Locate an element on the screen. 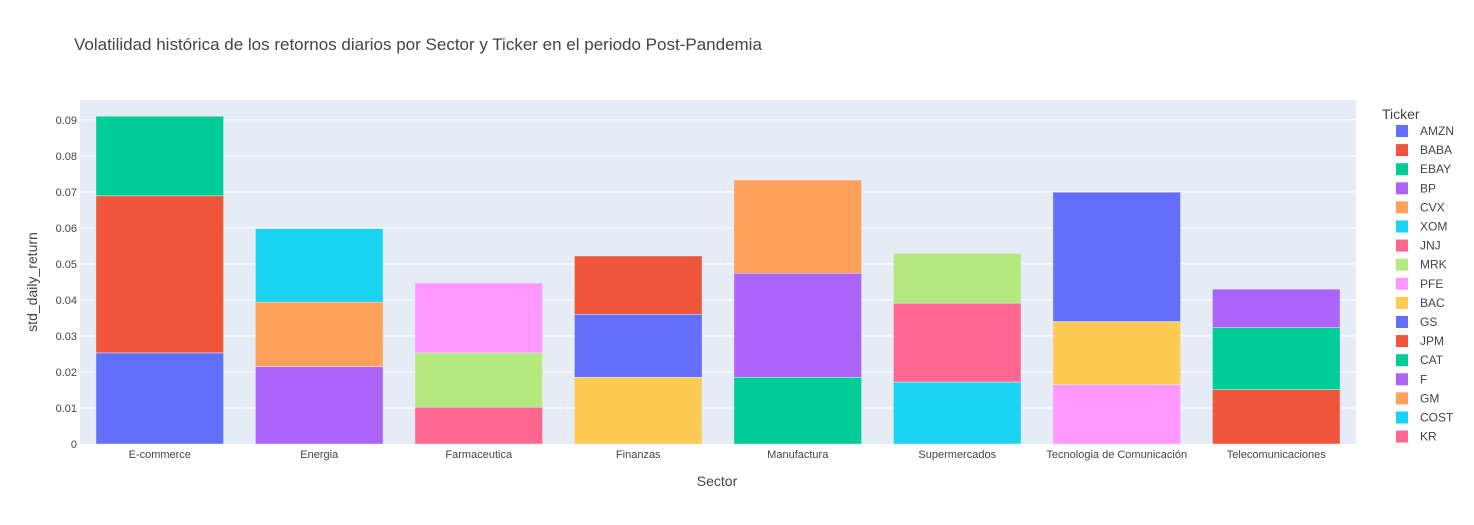 The image size is (1474, 525). legend-label: CVX is located at coordinates (1432, 207).